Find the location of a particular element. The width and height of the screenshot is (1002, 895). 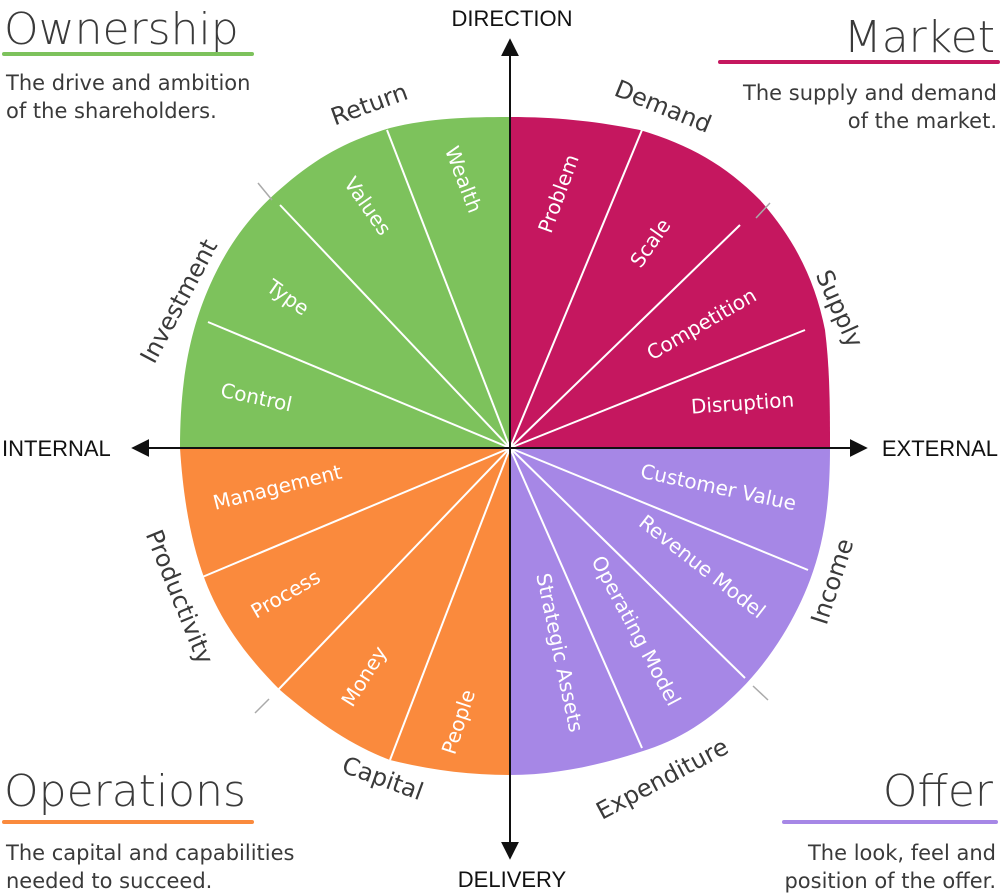

operations-underline is located at coordinates (128, 822).